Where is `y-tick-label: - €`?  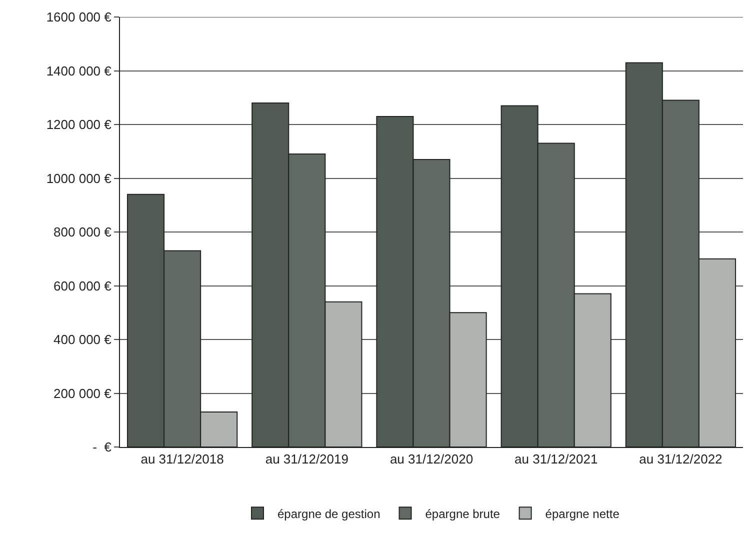
y-tick-label: - € is located at coordinates (102, 447).